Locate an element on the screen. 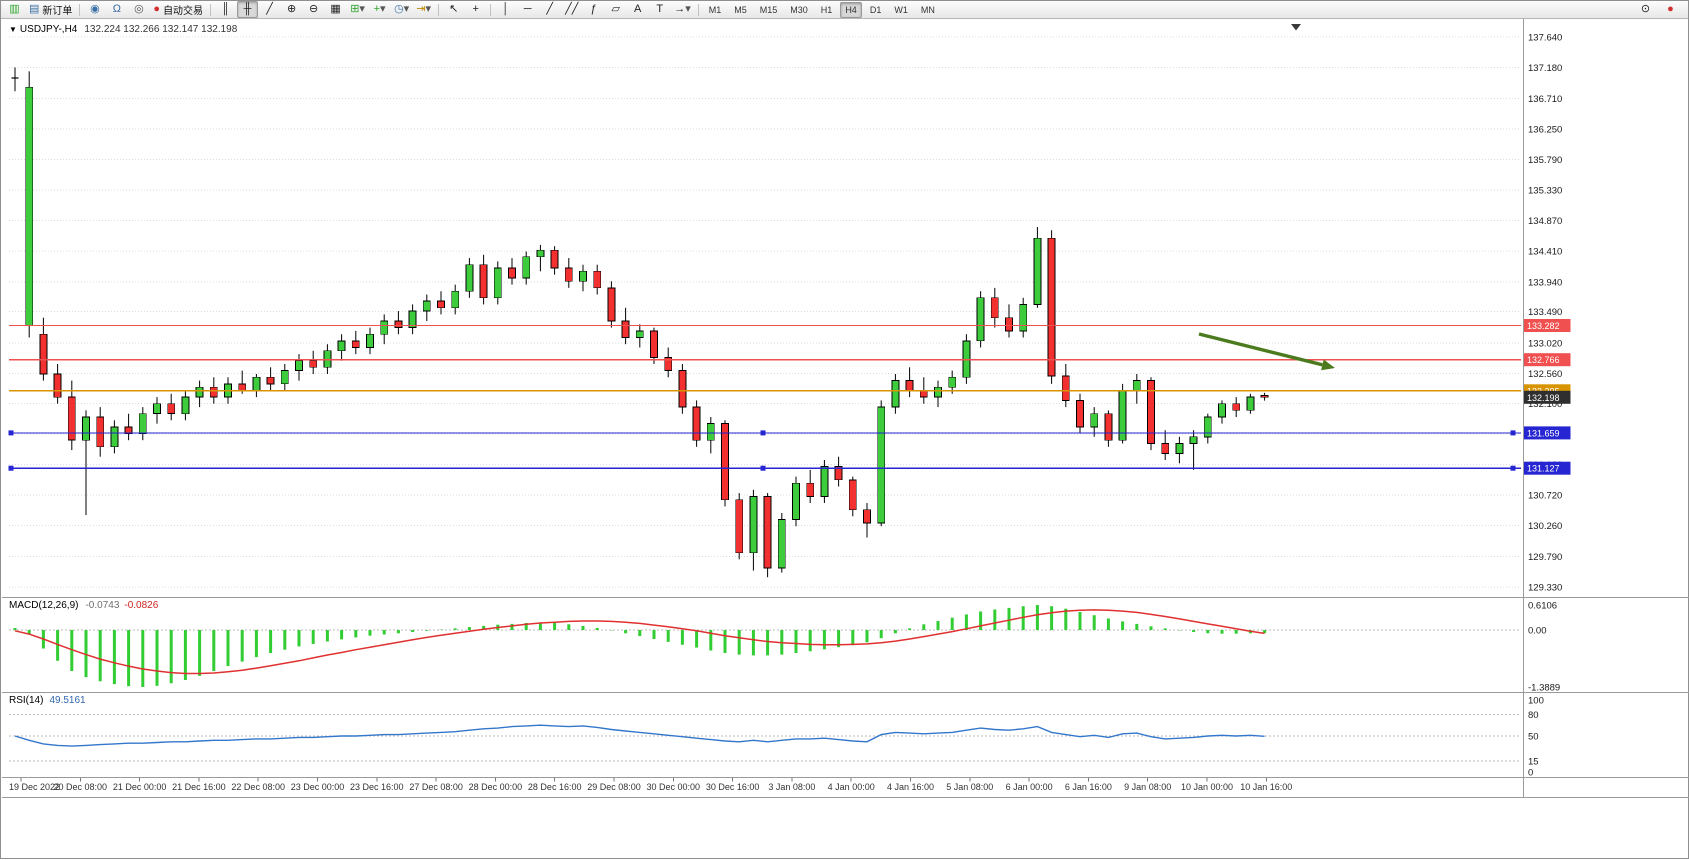 The height and width of the screenshot is (860, 1689). symbol-dropdown-icon: ▼ is located at coordinates (13, 29).